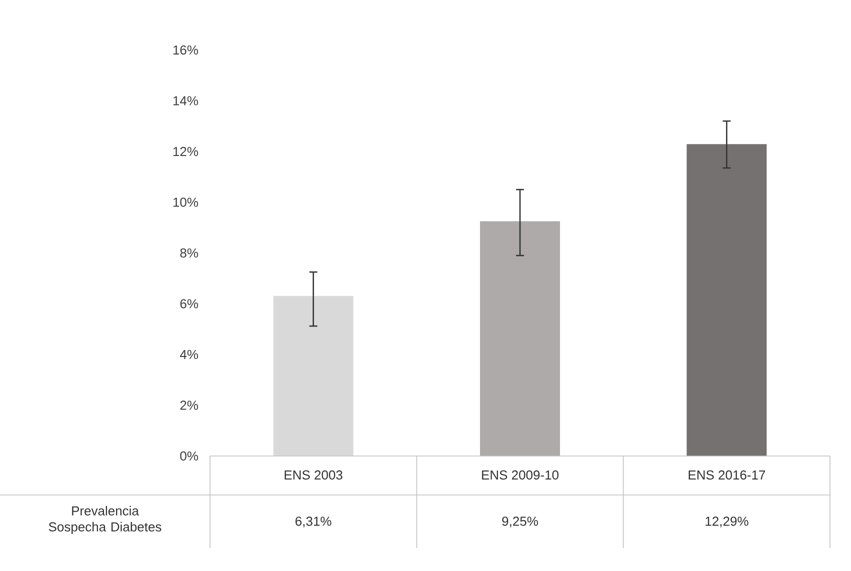 The image size is (851, 571). I want to click on y-tick-label: 0%, so click(189, 456).